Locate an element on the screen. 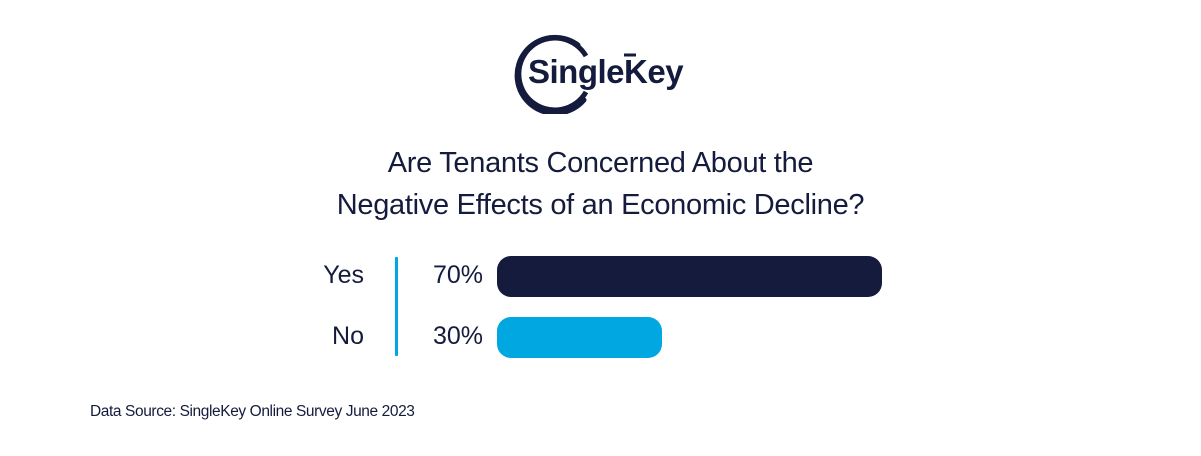 The width and height of the screenshot is (1201, 456). chart-title-line-1: Are Tenants Concerned About the is located at coordinates (600, 163).